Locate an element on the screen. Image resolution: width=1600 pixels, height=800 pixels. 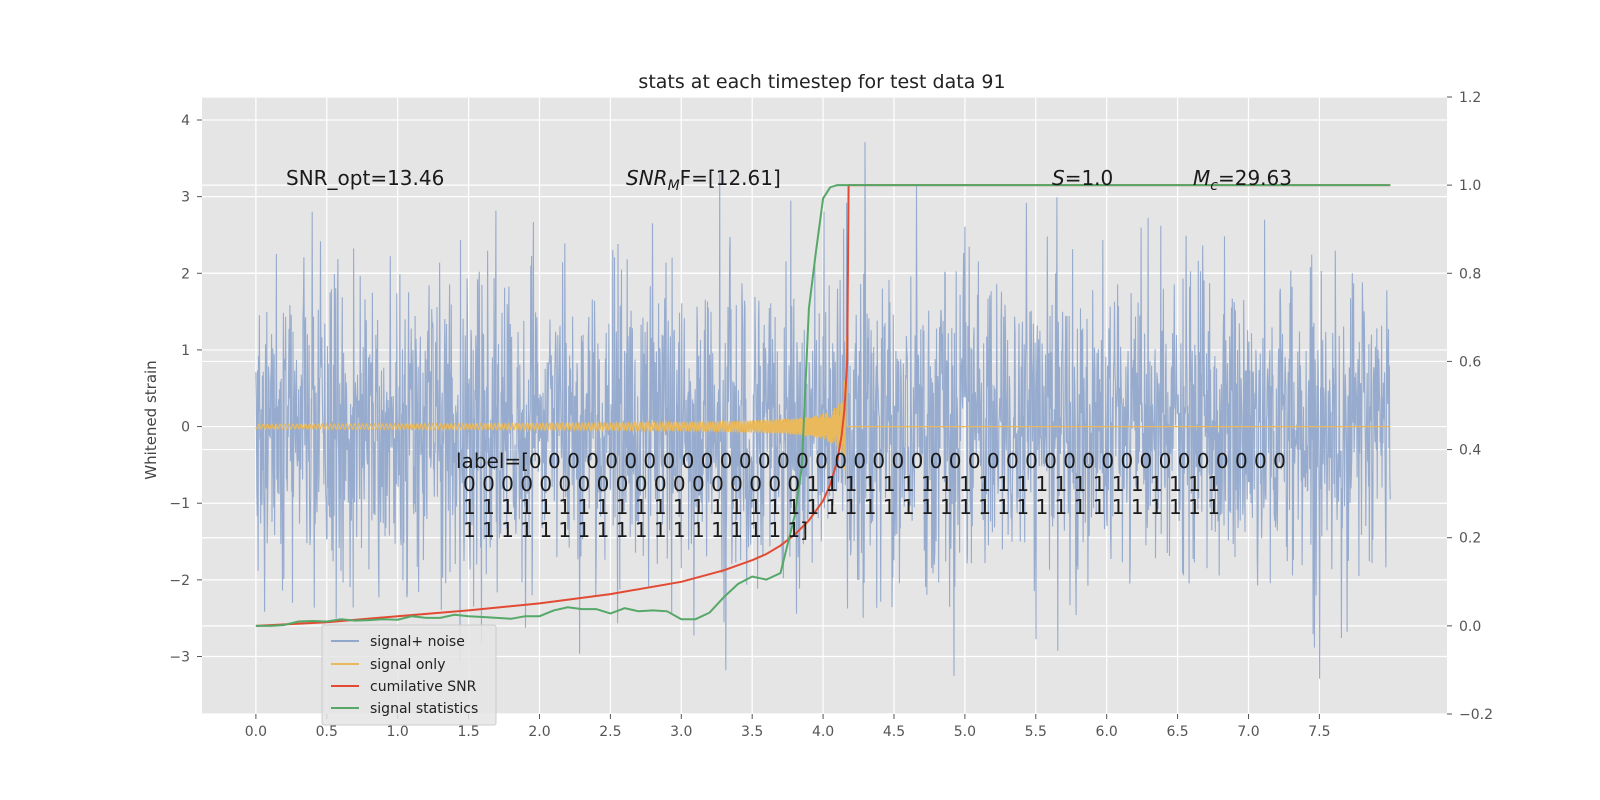
y-tick-label-6: −2 is located at coordinates (179, 581).